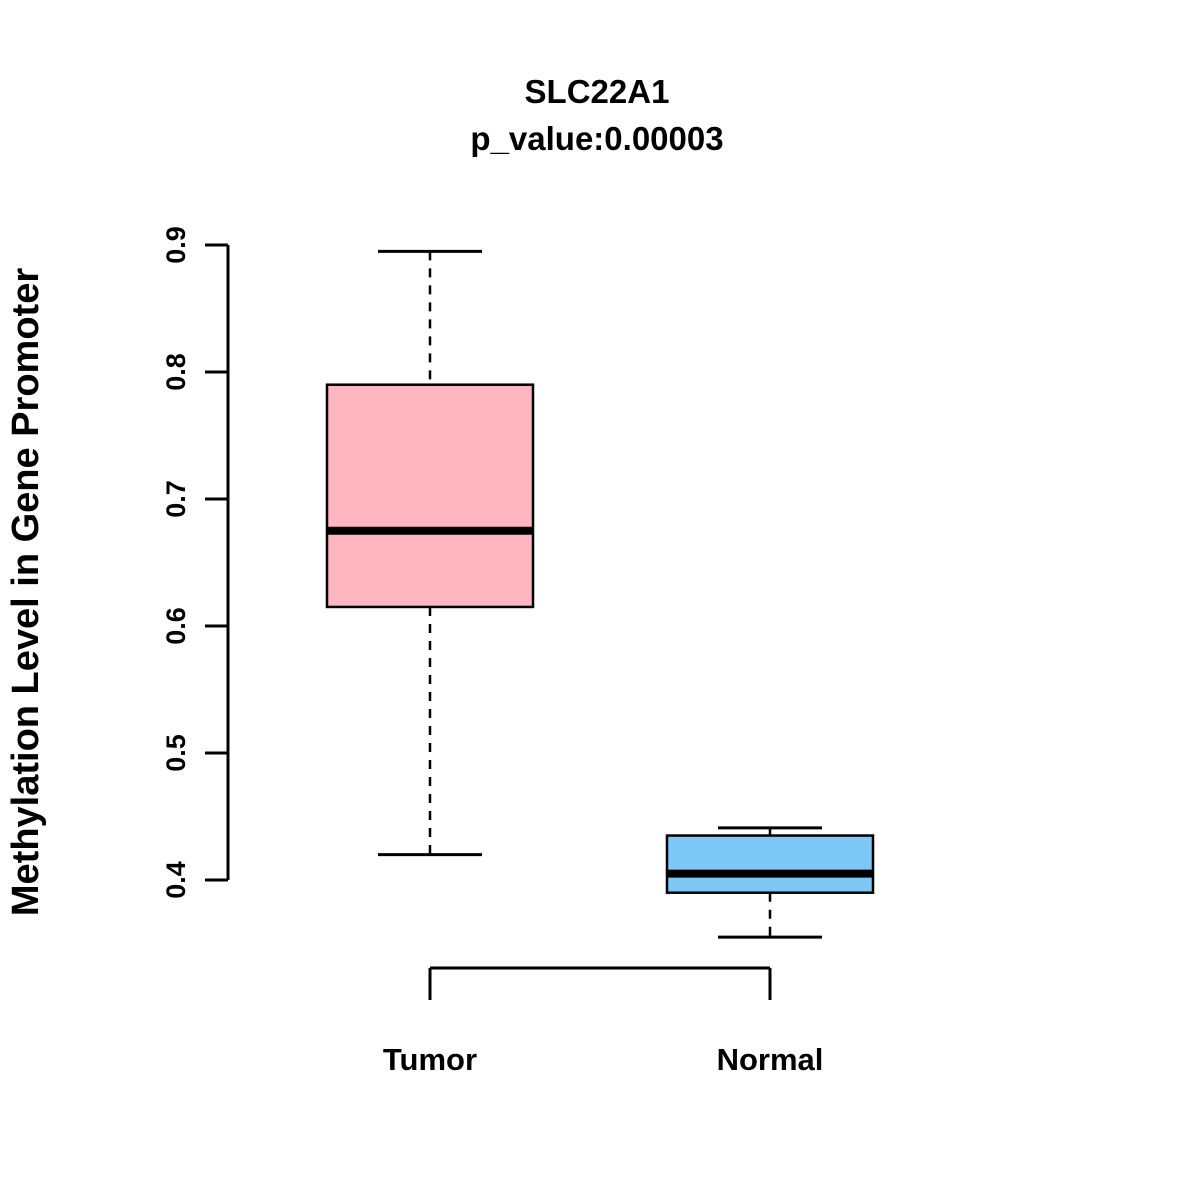  What do you see at coordinates (770, 1059) in the screenshot?
I see `x-category-label: Normal` at bounding box center [770, 1059].